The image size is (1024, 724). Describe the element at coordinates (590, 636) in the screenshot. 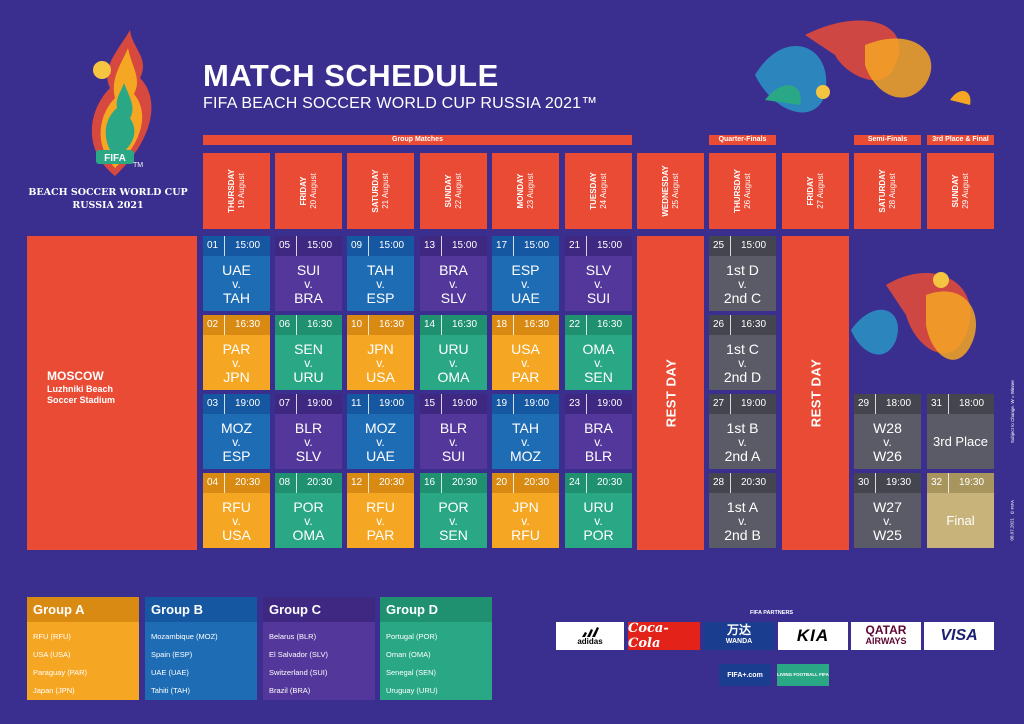

I see `adidas-logo: adidas` at that location.